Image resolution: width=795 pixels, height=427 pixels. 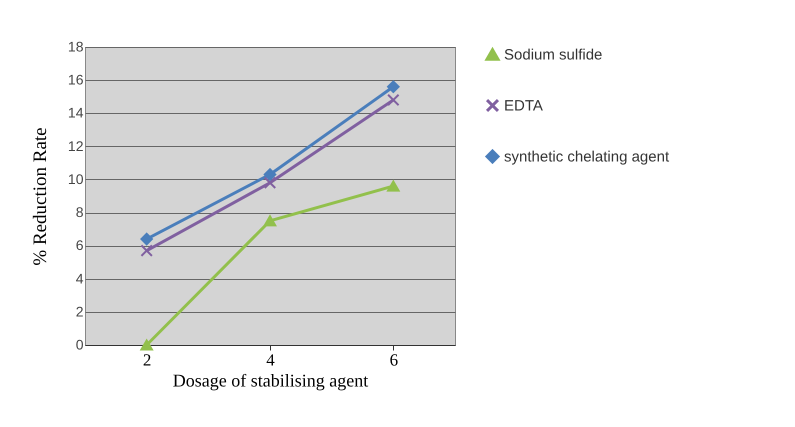 What do you see at coordinates (587, 157) in the screenshot?
I see `legend-label: synthetic chelating agent` at bounding box center [587, 157].